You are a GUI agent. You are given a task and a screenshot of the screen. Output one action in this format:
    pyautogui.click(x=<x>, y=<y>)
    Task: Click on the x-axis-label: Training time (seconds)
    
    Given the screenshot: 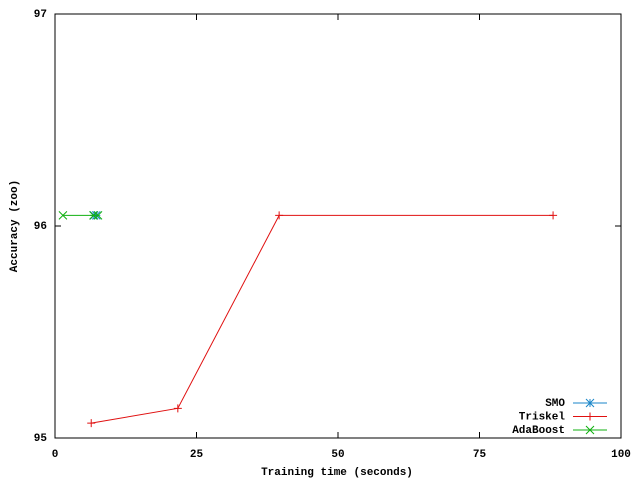 What is the action you would take?
    pyautogui.click(x=337, y=473)
    